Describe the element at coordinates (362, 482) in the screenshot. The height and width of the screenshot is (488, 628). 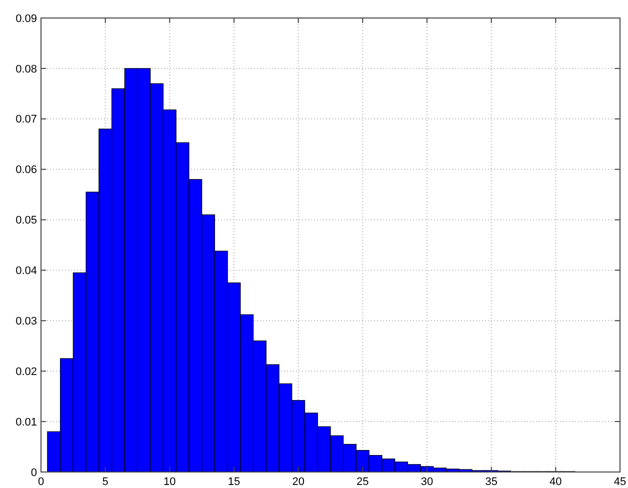
I see `x-tick-label: 25` at that location.